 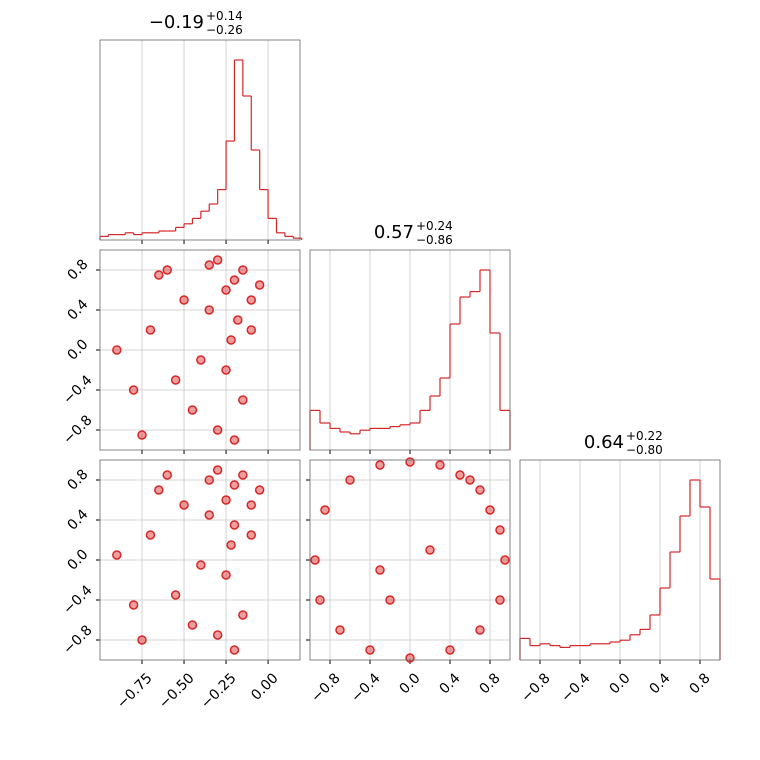 What do you see at coordinates (176, 22) in the screenshot?
I see `title-value: −0.19` at bounding box center [176, 22].